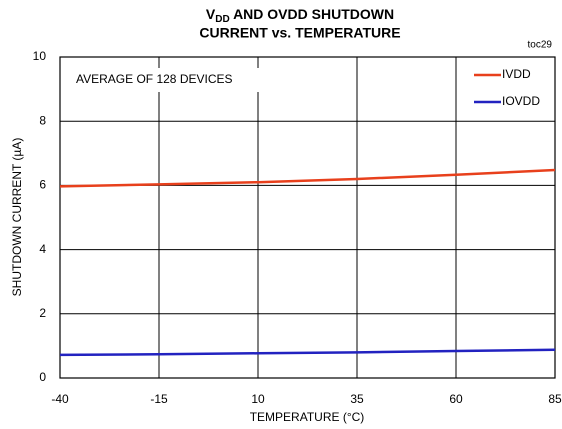 This screenshot has height=429, width=562. What do you see at coordinates (456, 399) in the screenshot?
I see `x-tick-label: 60` at bounding box center [456, 399].